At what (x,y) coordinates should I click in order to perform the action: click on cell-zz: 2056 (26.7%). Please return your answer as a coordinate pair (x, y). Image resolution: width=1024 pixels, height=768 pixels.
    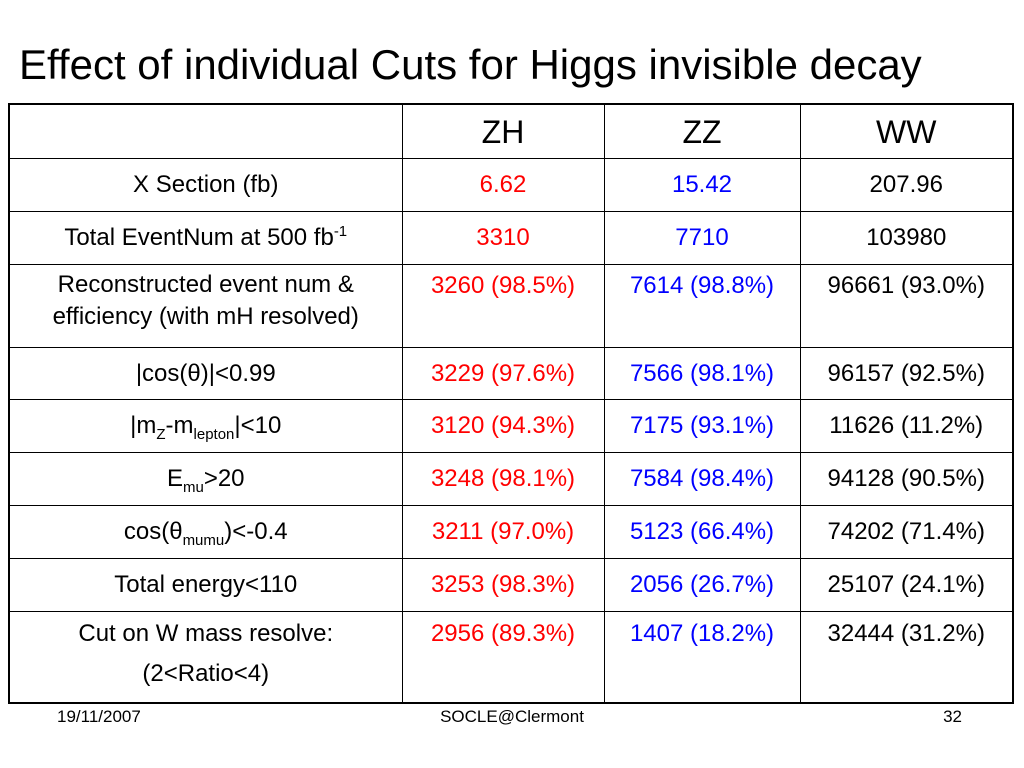
    Looking at the image, I should click on (702, 585).